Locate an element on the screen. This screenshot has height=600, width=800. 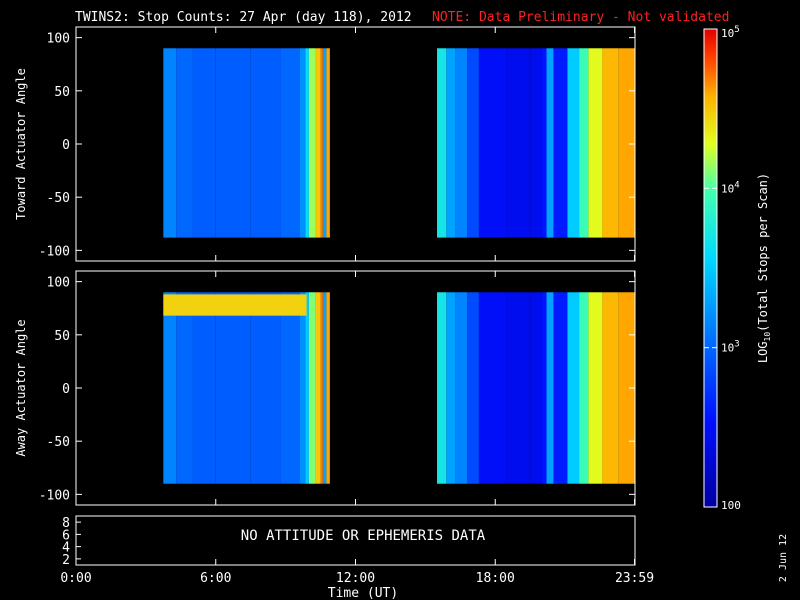
date-stamp: 2 Jun 12 is located at coordinates (783, 558).